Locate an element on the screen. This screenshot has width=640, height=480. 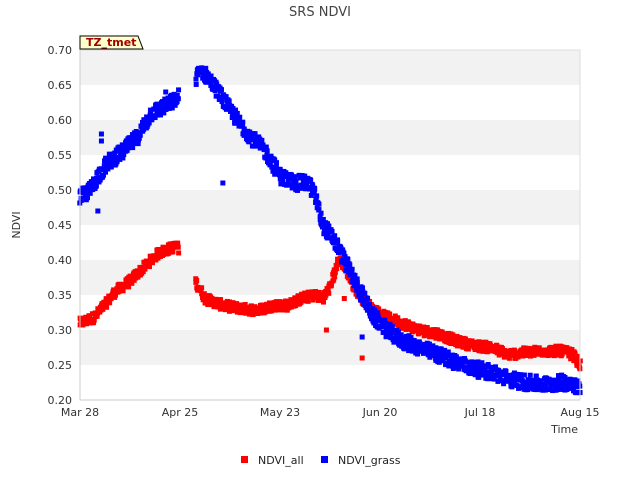
legend-label-ndvi-all: NDVI_all is located at coordinates (281, 460).